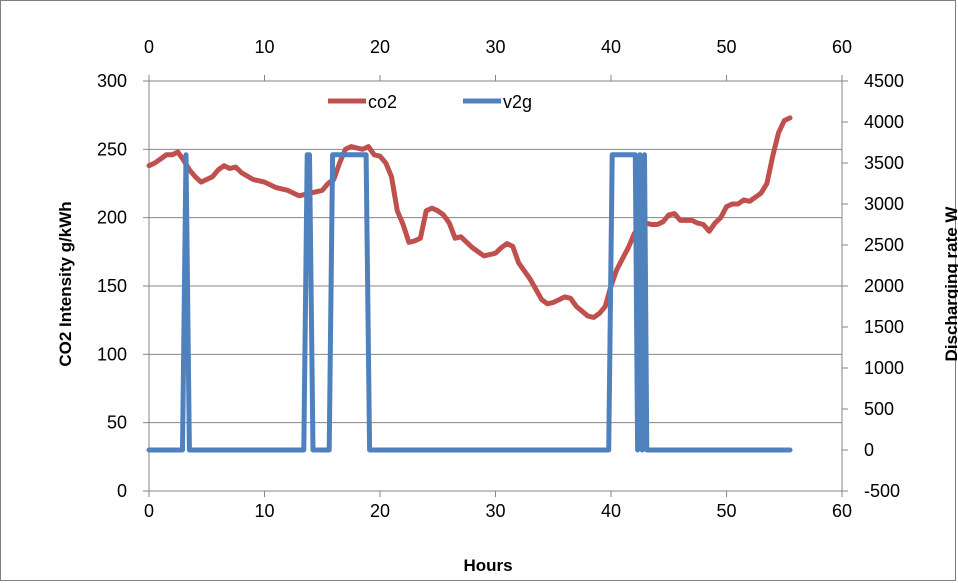  I want to click on y-right-tick-label-6: 2500, so click(884, 245).